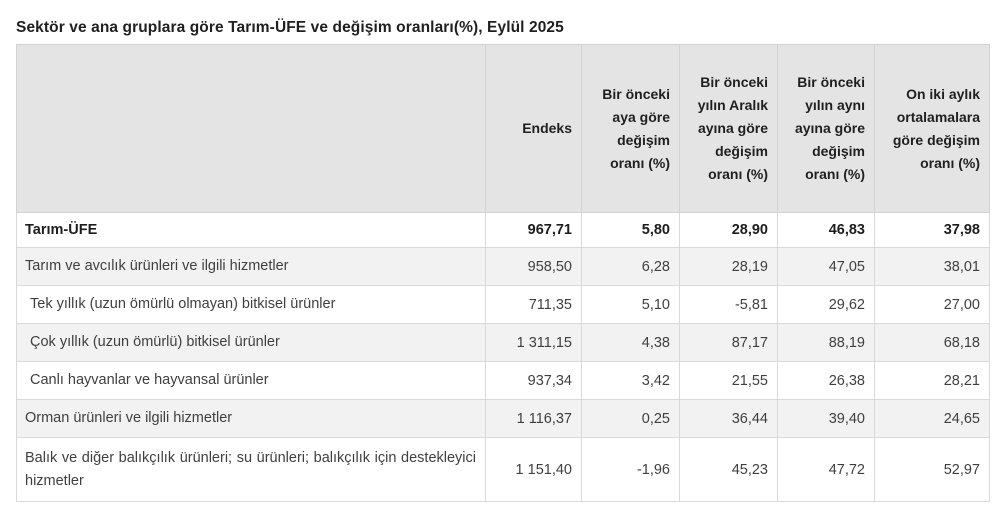 The height and width of the screenshot is (521, 1004). What do you see at coordinates (932, 230) in the screenshot?
I see `cell-twelve-month-avg-change: 37,98` at bounding box center [932, 230].